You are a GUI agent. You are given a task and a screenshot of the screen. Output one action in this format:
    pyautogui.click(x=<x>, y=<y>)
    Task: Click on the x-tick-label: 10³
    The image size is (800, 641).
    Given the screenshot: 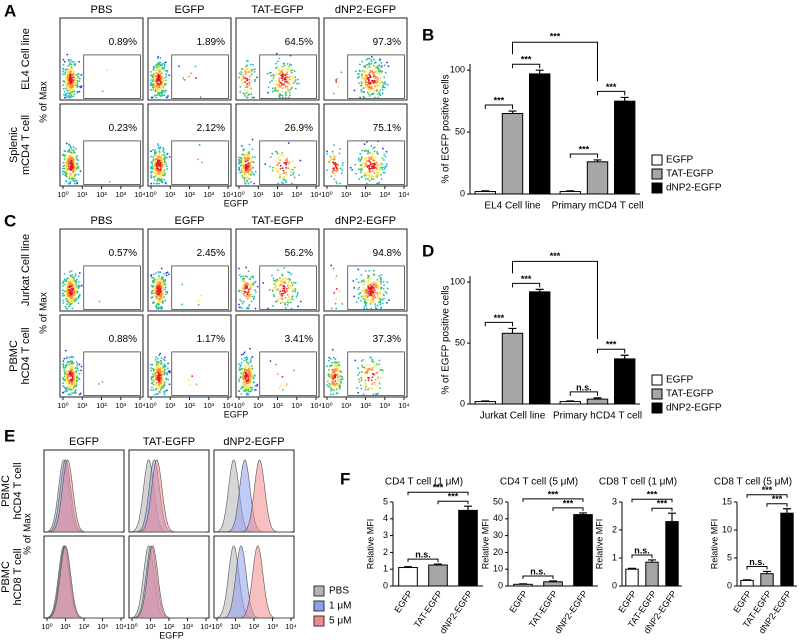 What is the action you would take?
    pyautogui.click(x=120, y=405)
    